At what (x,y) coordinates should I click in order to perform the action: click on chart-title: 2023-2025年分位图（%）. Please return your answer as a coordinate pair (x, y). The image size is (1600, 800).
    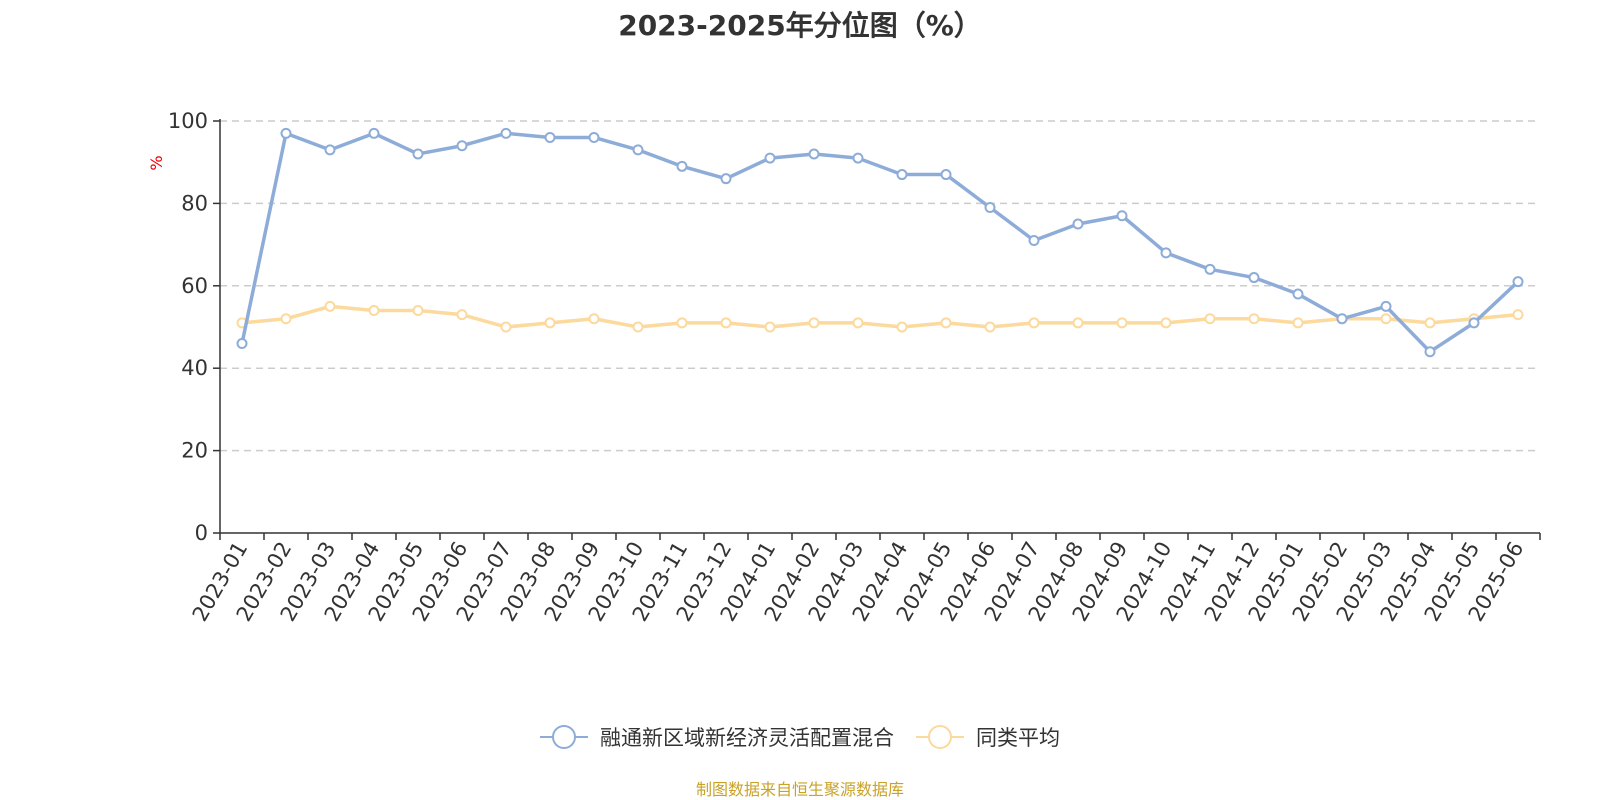
    Looking at the image, I should click on (800, 25).